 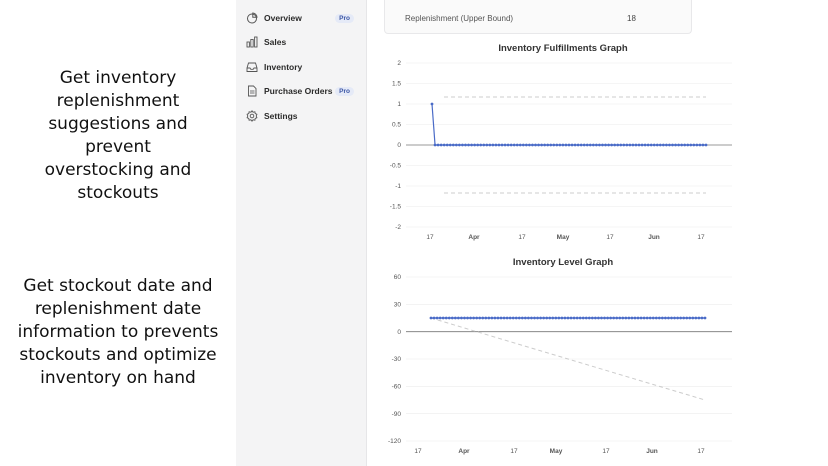 What do you see at coordinates (397, 414) in the screenshot?
I see `y-tick-label: -90` at bounding box center [397, 414].